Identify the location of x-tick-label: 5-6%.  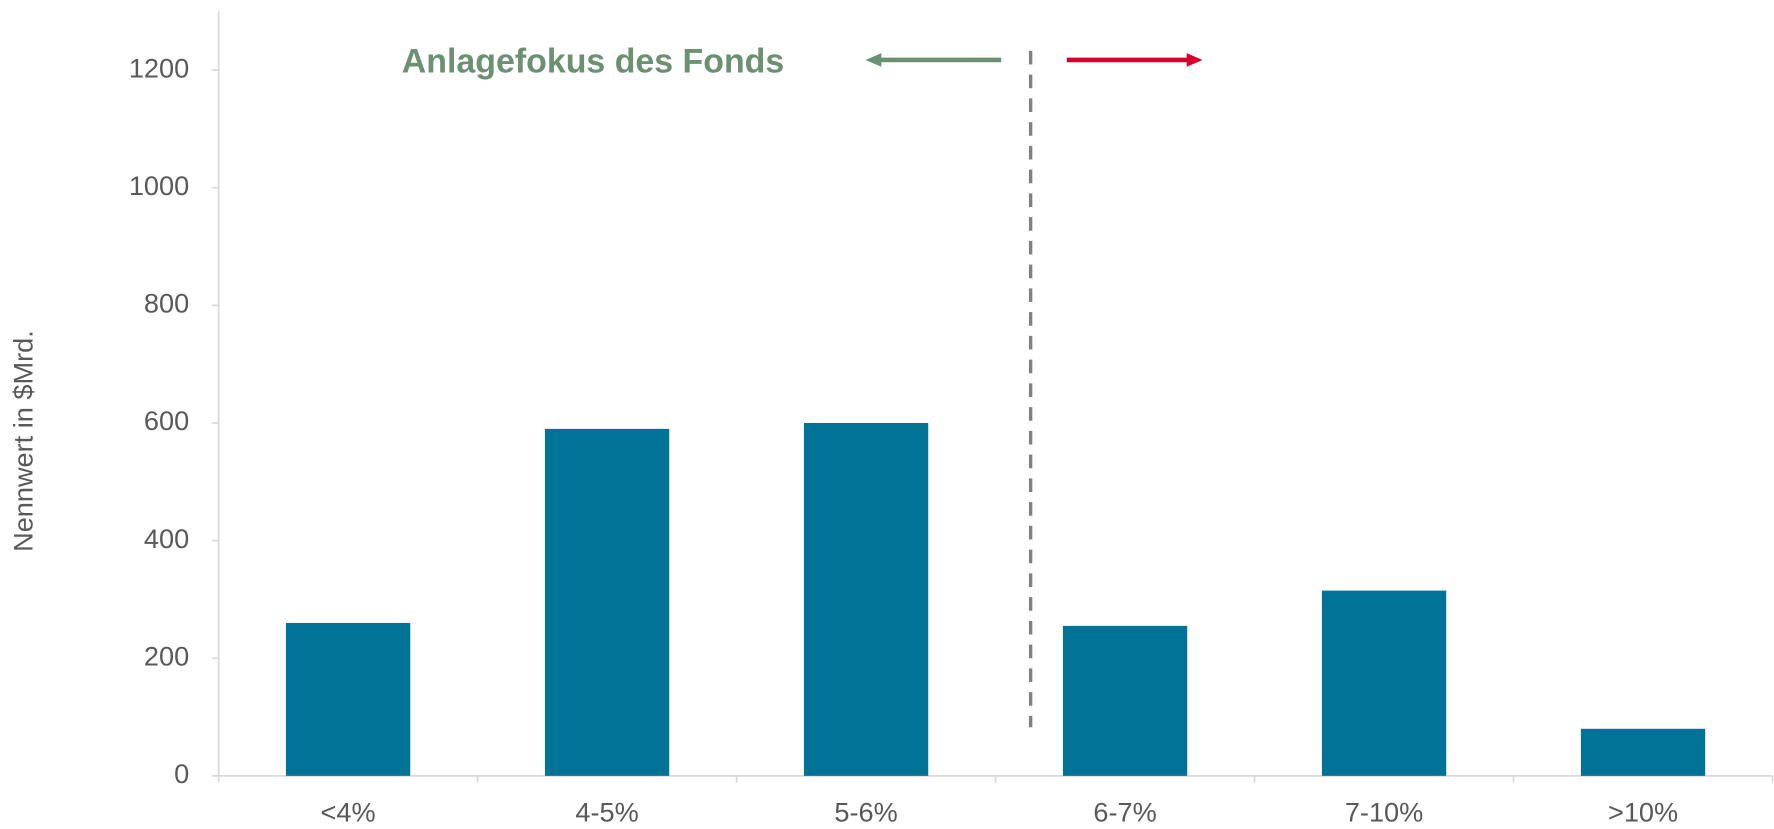
(865, 811).